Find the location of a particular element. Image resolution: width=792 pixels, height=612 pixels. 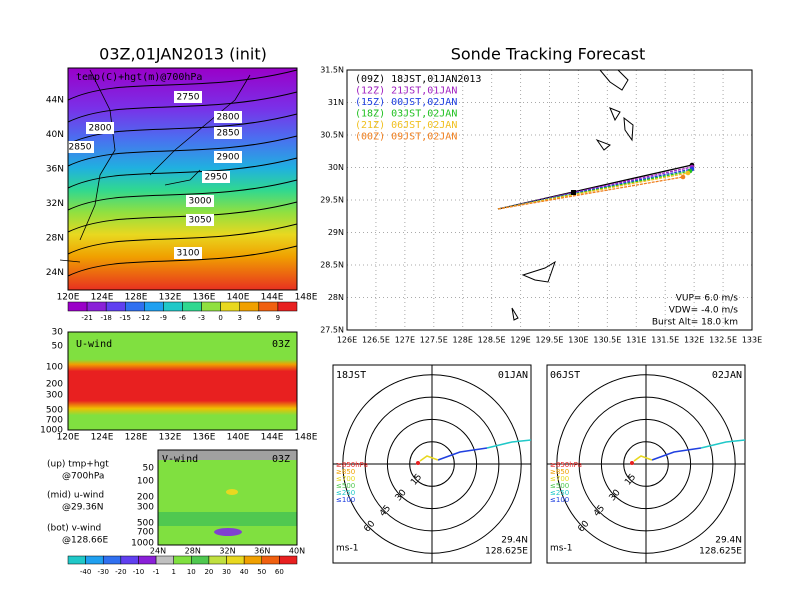

label: (up) tmp+hgt is located at coordinates (78, 465).